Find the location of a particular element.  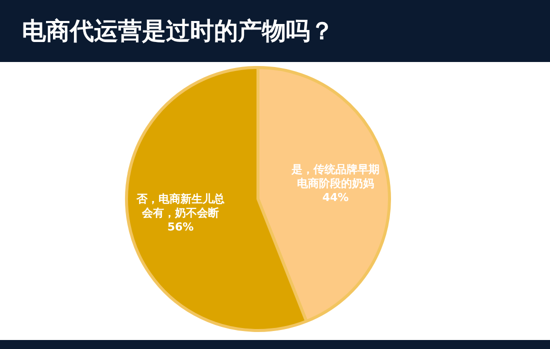

data-label: 56% is located at coordinates (180, 227).